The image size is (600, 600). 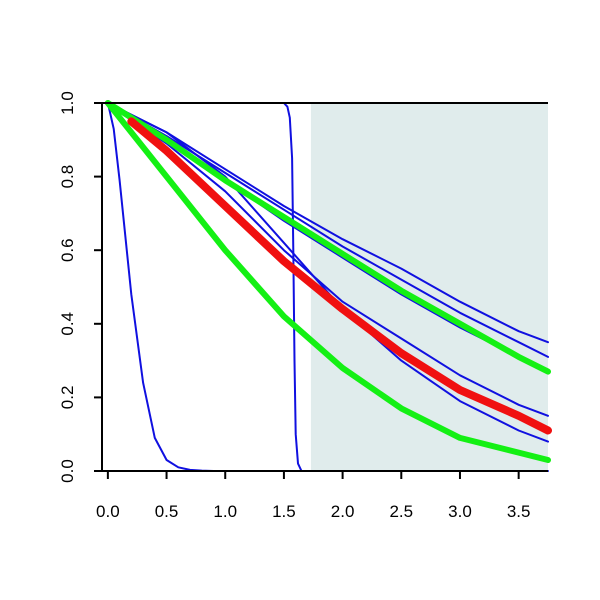 I want to click on y-tick-label: 0.8, so click(x=67, y=177).